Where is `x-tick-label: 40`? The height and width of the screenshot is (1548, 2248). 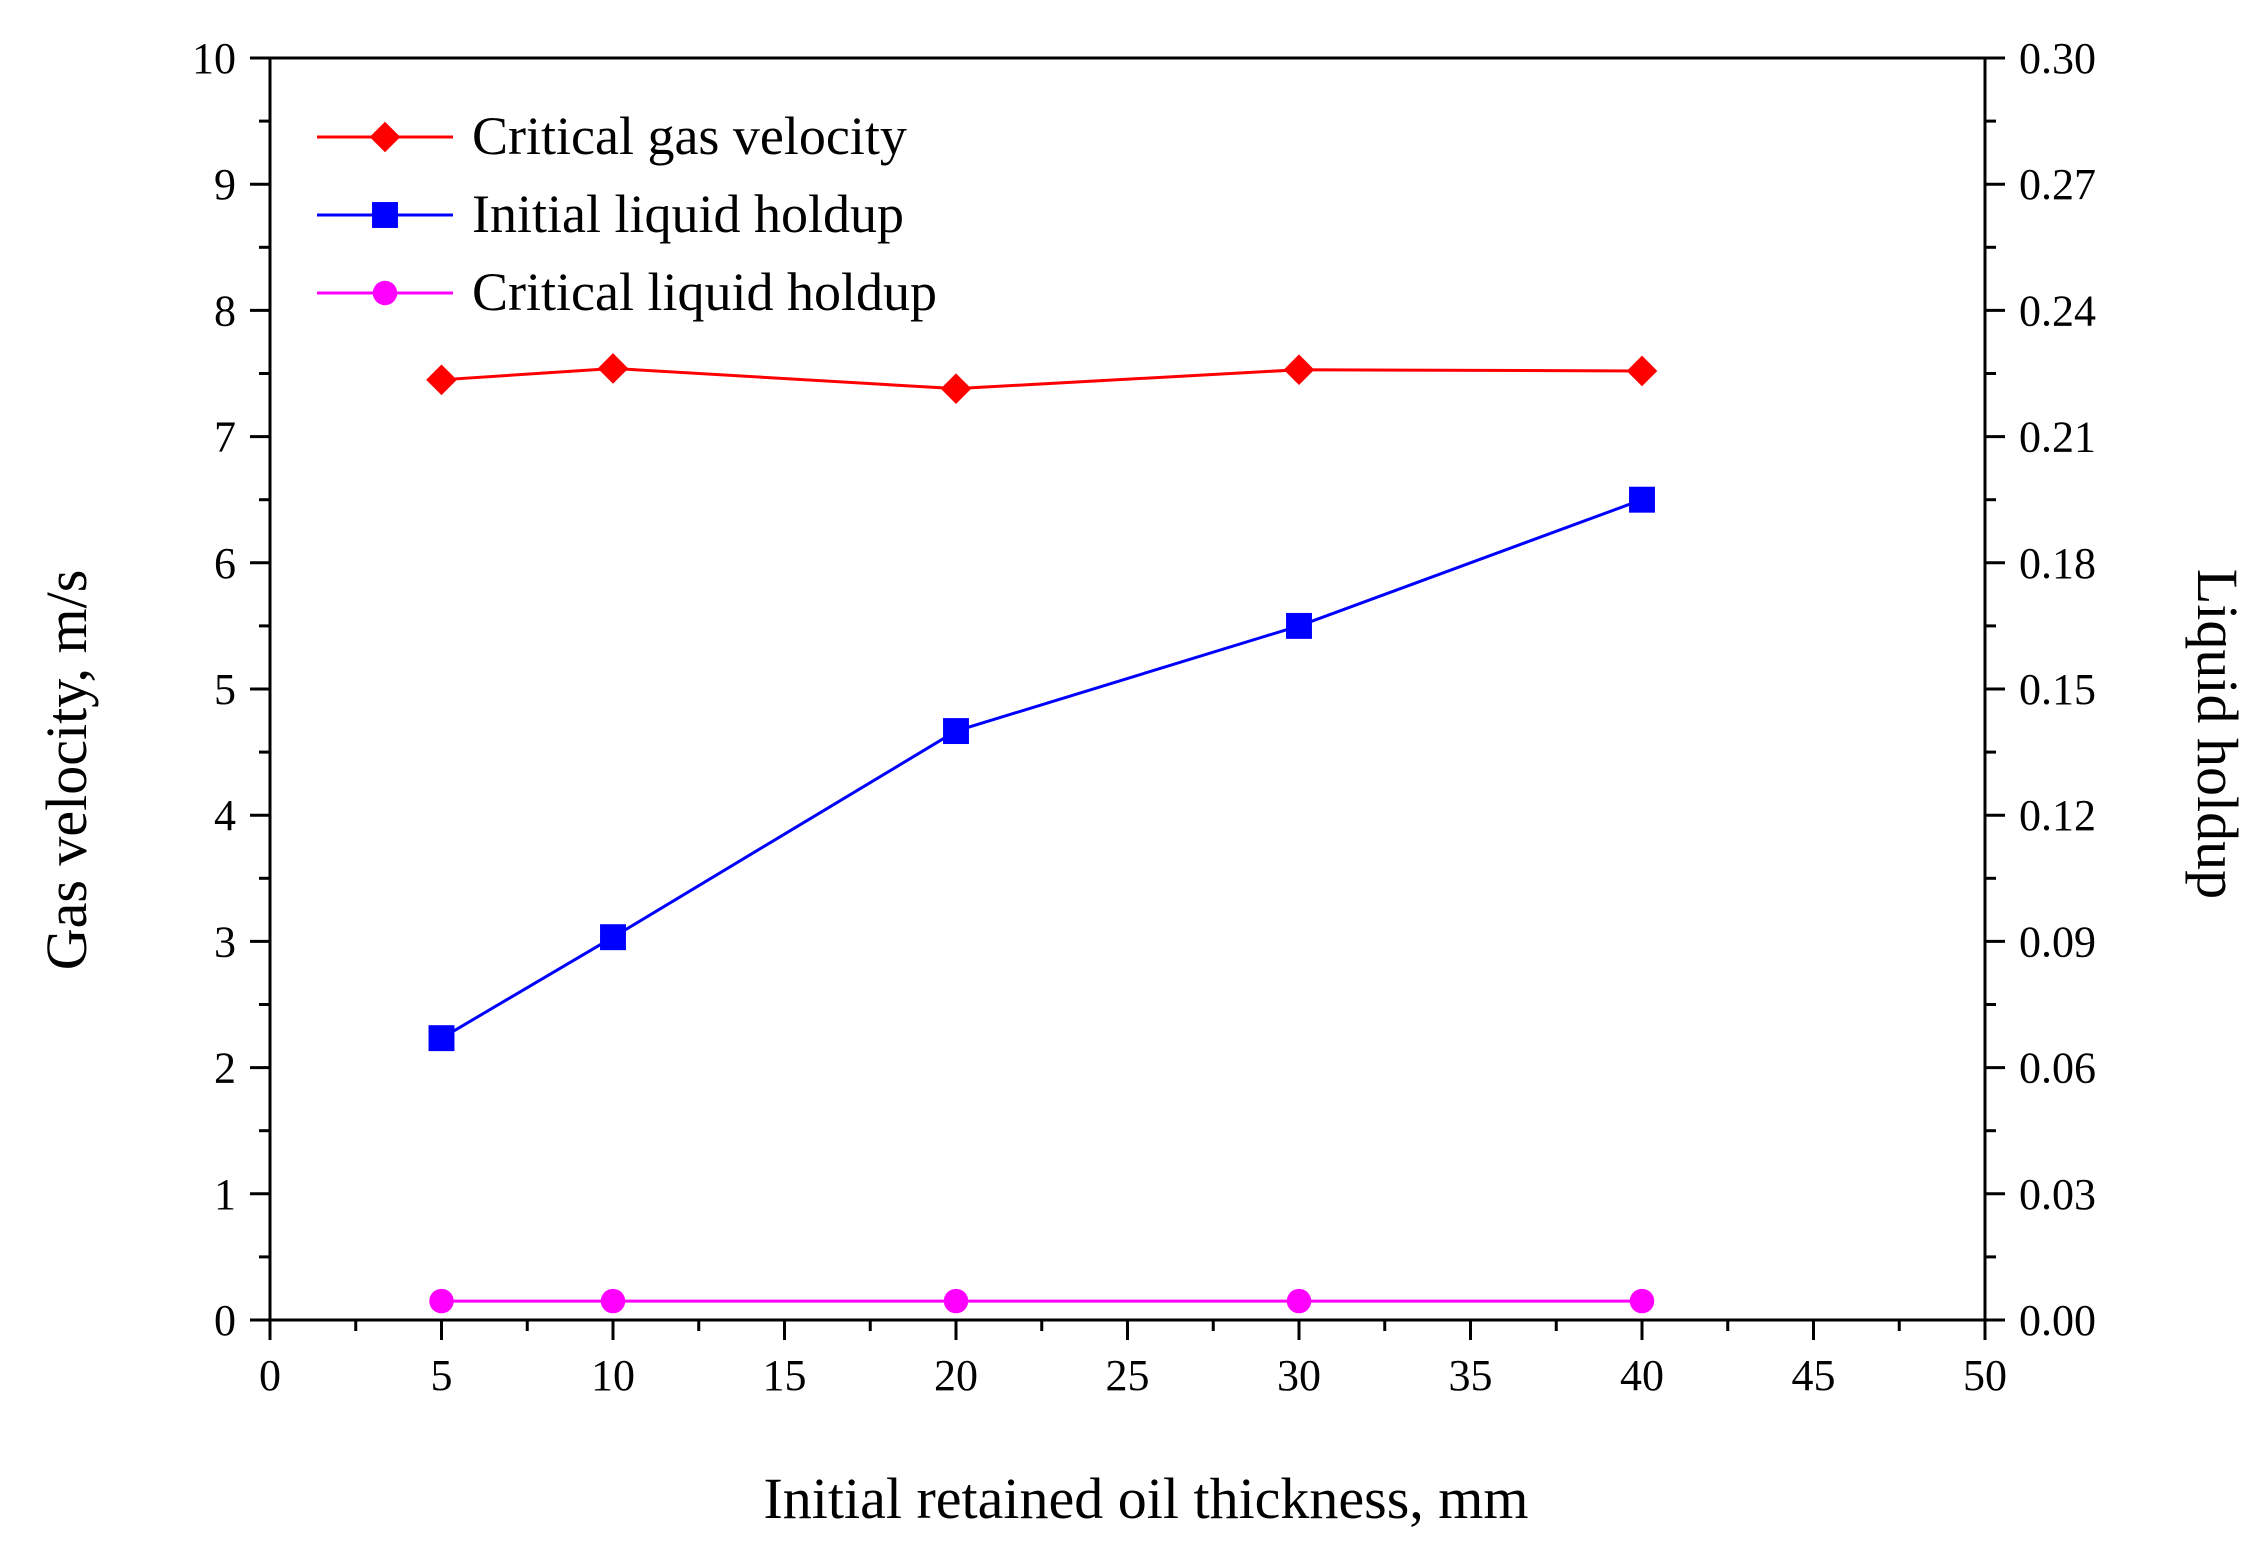
x-tick-label: 40 is located at coordinates (1642, 1375).